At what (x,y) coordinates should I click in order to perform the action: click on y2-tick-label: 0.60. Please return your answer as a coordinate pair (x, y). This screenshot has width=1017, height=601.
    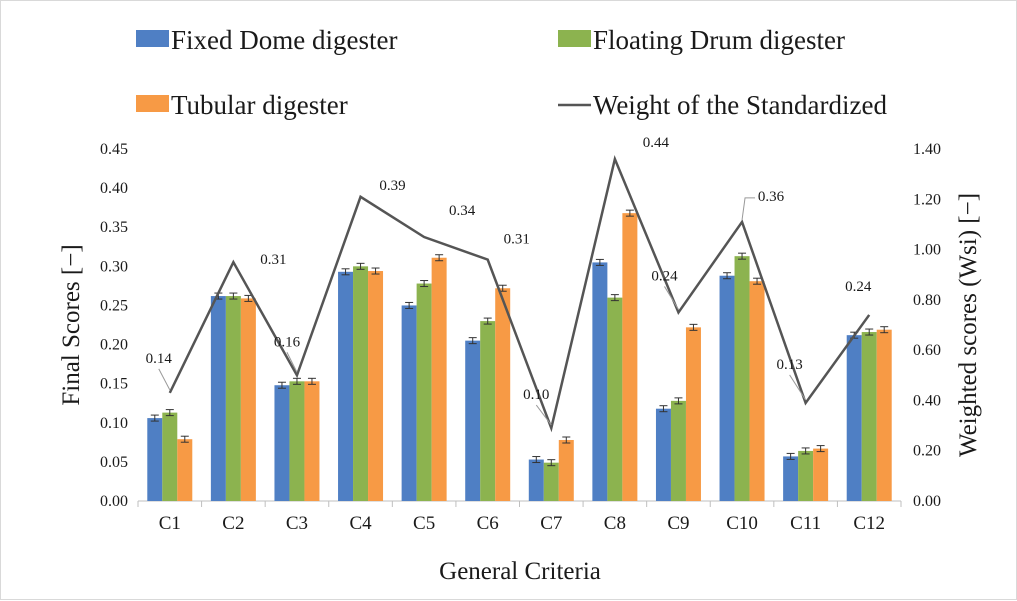
    Looking at the image, I should click on (927, 350).